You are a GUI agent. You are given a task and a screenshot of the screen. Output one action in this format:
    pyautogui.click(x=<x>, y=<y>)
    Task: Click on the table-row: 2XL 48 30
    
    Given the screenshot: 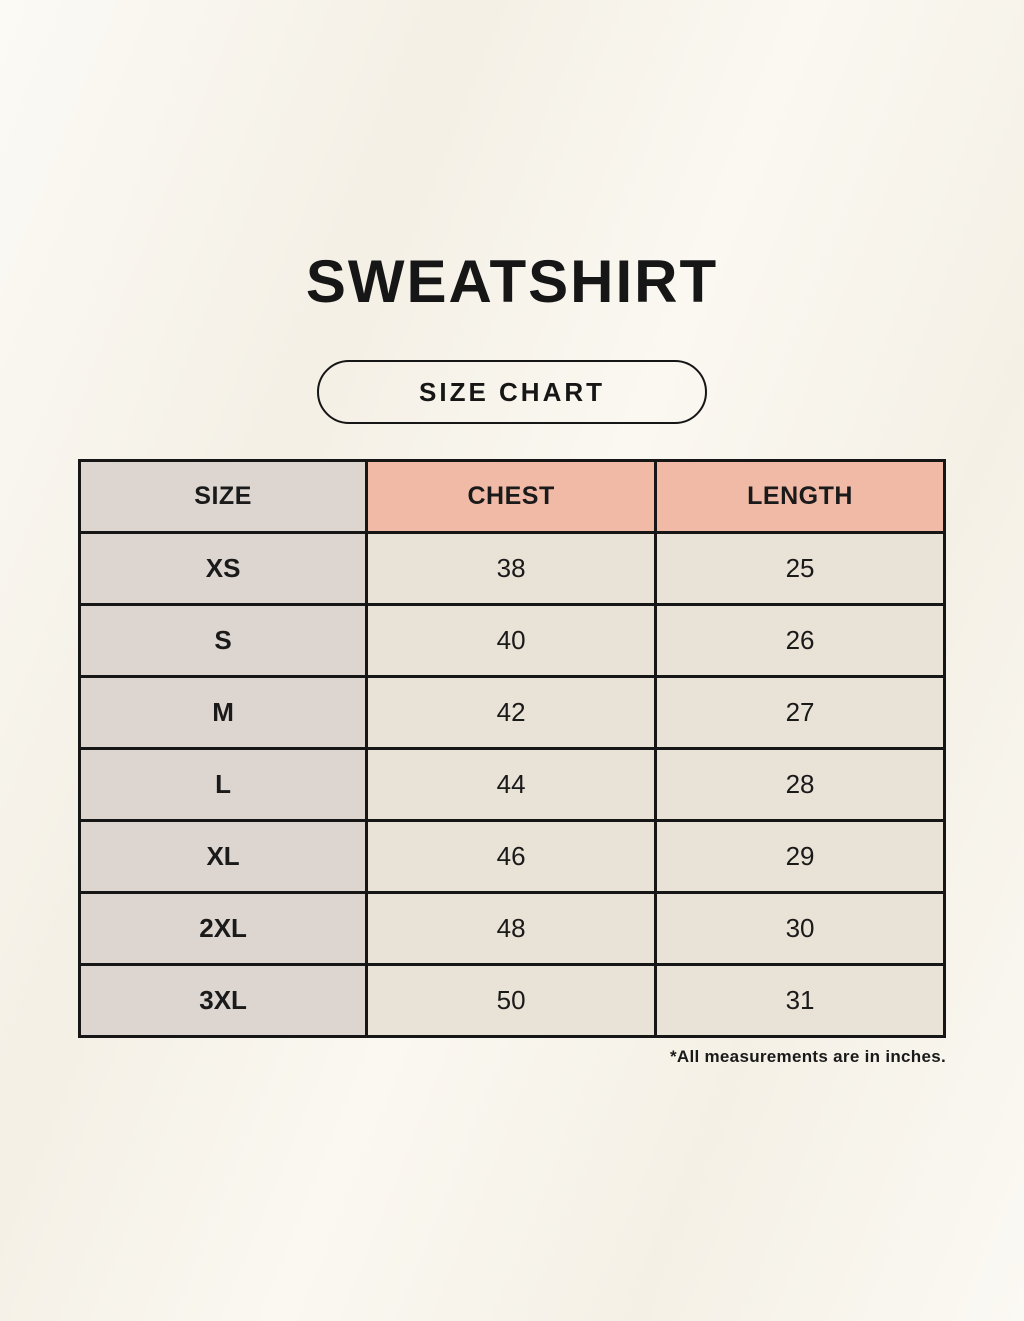 What is the action you would take?
    pyautogui.click(x=511, y=928)
    